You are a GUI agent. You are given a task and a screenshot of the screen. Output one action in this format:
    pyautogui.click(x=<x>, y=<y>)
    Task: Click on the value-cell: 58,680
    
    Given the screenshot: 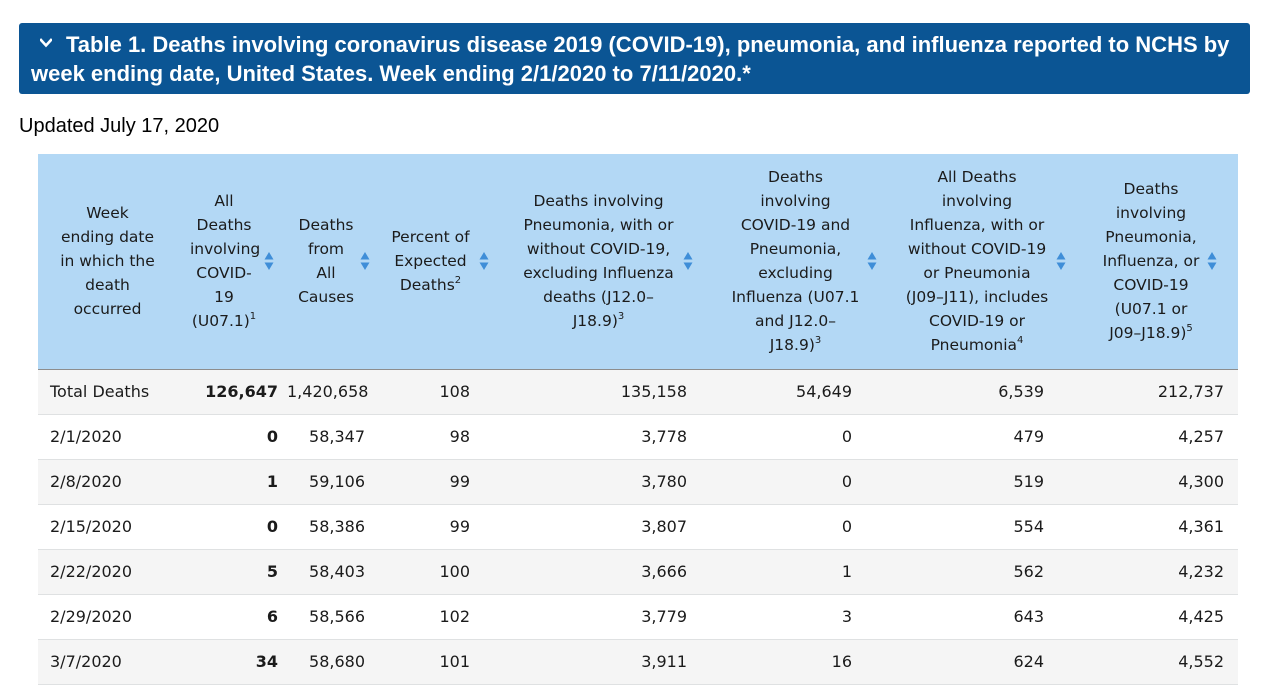 What is the action you would take?
    pyautogui.click(x=334, y=662)
    